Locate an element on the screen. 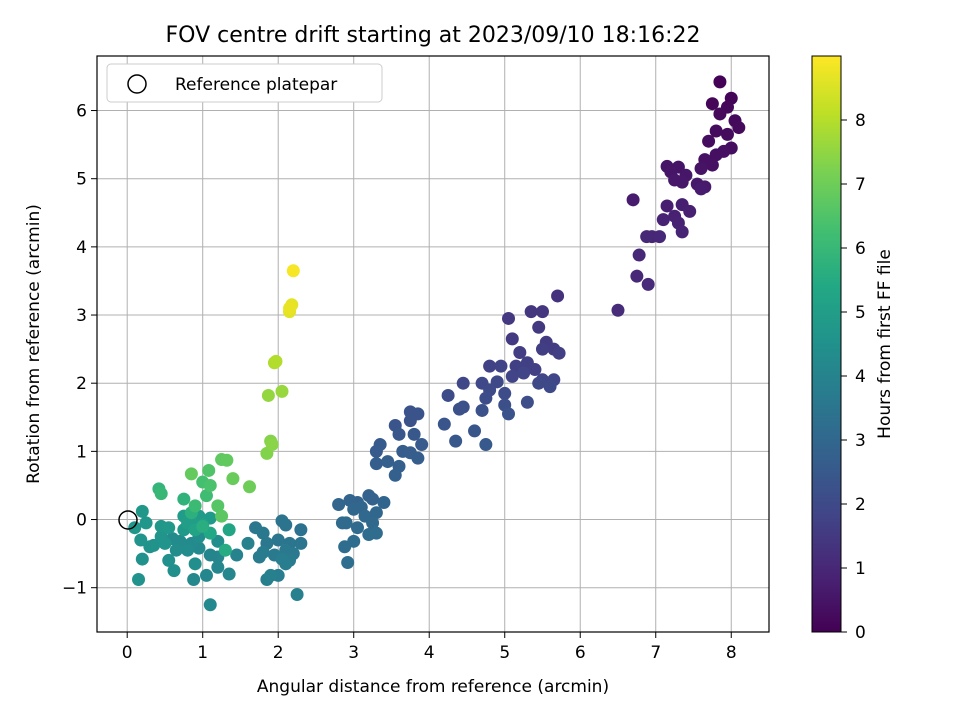 The width and height of the screenshot is (960, 724). x-tick-label: 0 is located at coordinates (127, 653).